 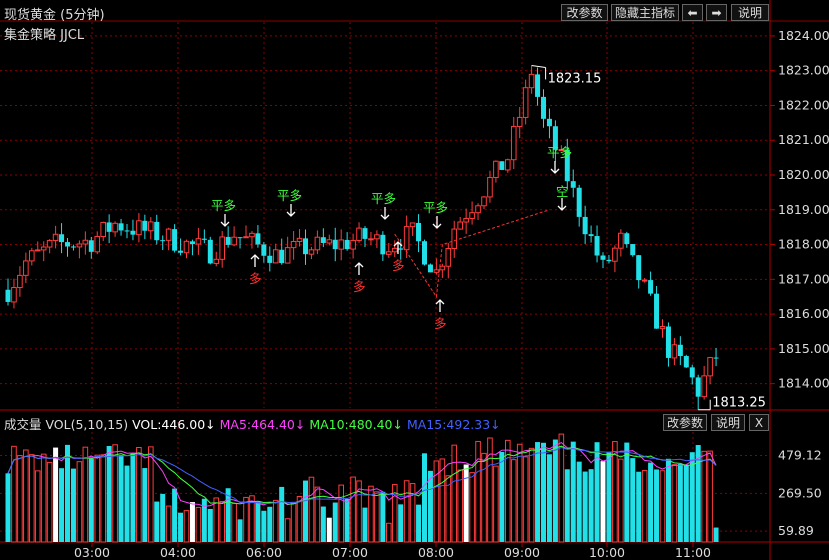 I want to click on price-tick-label: 1818.00, so click(x=803, y=244).